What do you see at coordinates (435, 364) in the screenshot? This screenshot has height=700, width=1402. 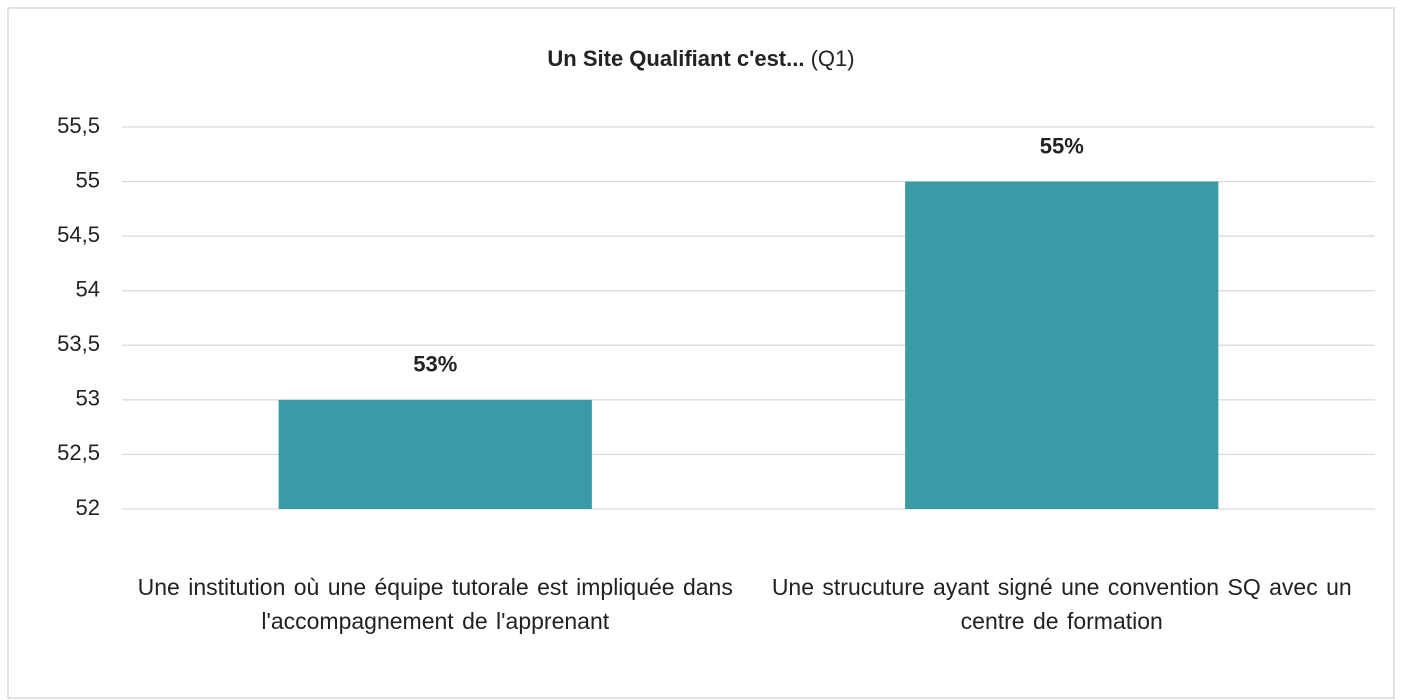 I see `data-label: 53%` at bounding box center [435, 364].